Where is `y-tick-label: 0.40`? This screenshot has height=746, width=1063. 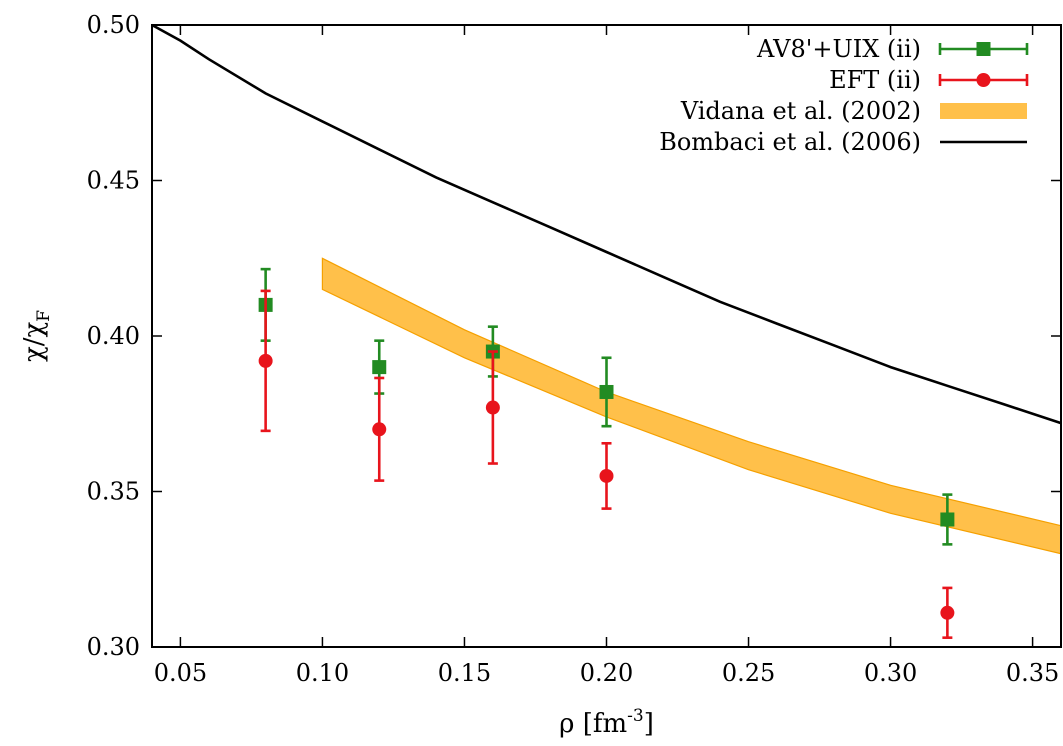 y-tick-label: 0.40 is located at coordinates (113, 336).